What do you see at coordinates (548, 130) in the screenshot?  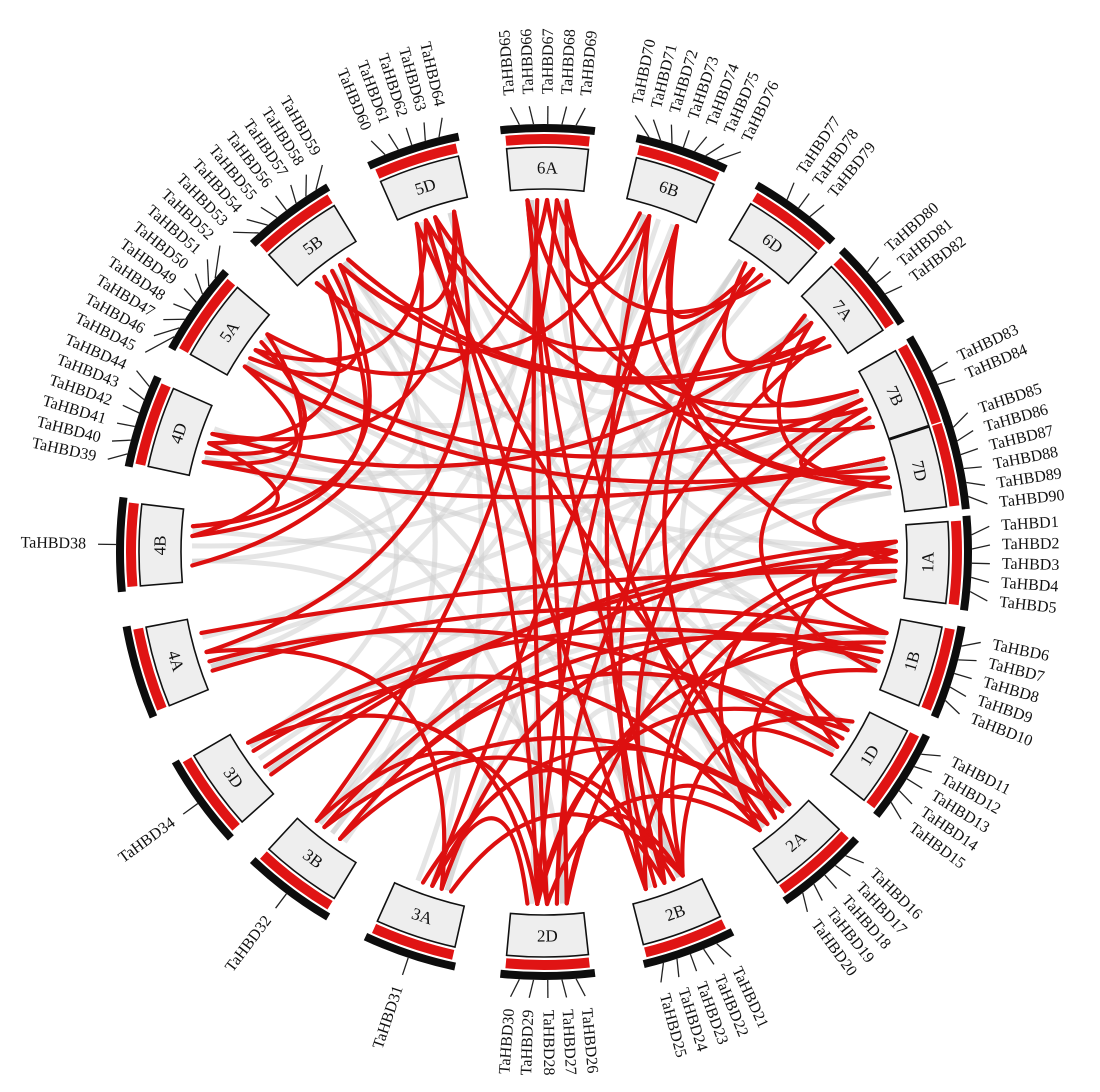 I see `black-band-6A` at bounding box center [548, 130].